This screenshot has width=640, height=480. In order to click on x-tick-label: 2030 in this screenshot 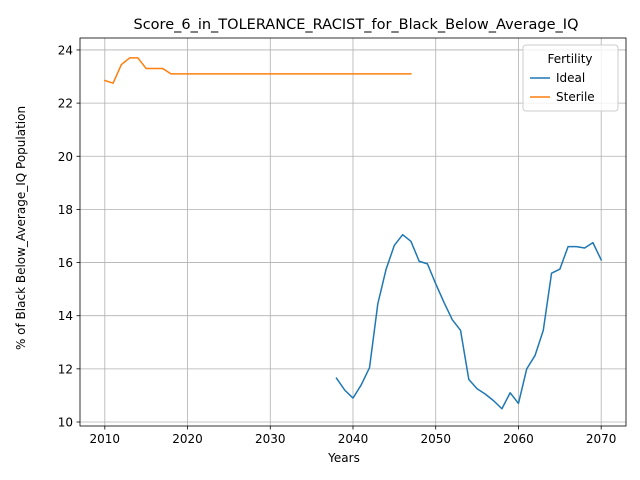, I will do `click(270, 439)`.